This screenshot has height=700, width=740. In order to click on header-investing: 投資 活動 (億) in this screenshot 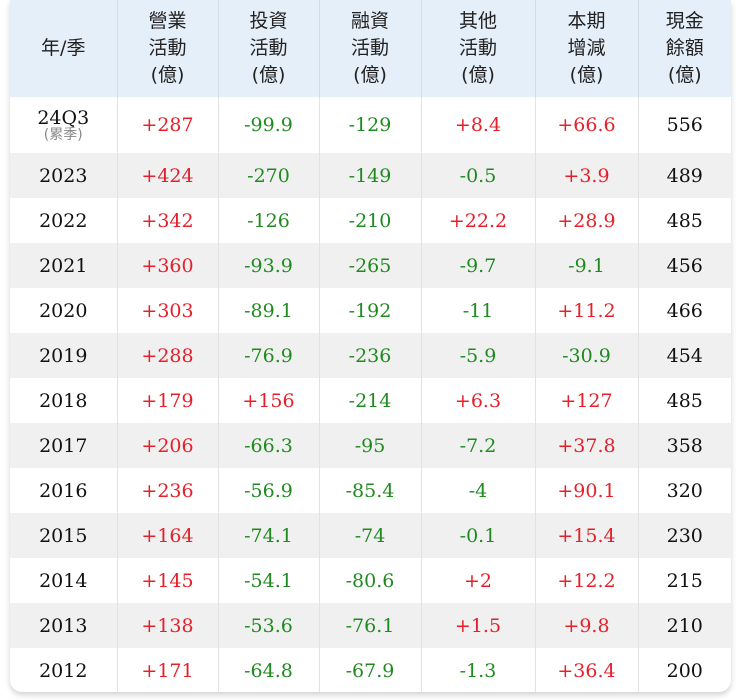, I will do `click(269, 48)`.